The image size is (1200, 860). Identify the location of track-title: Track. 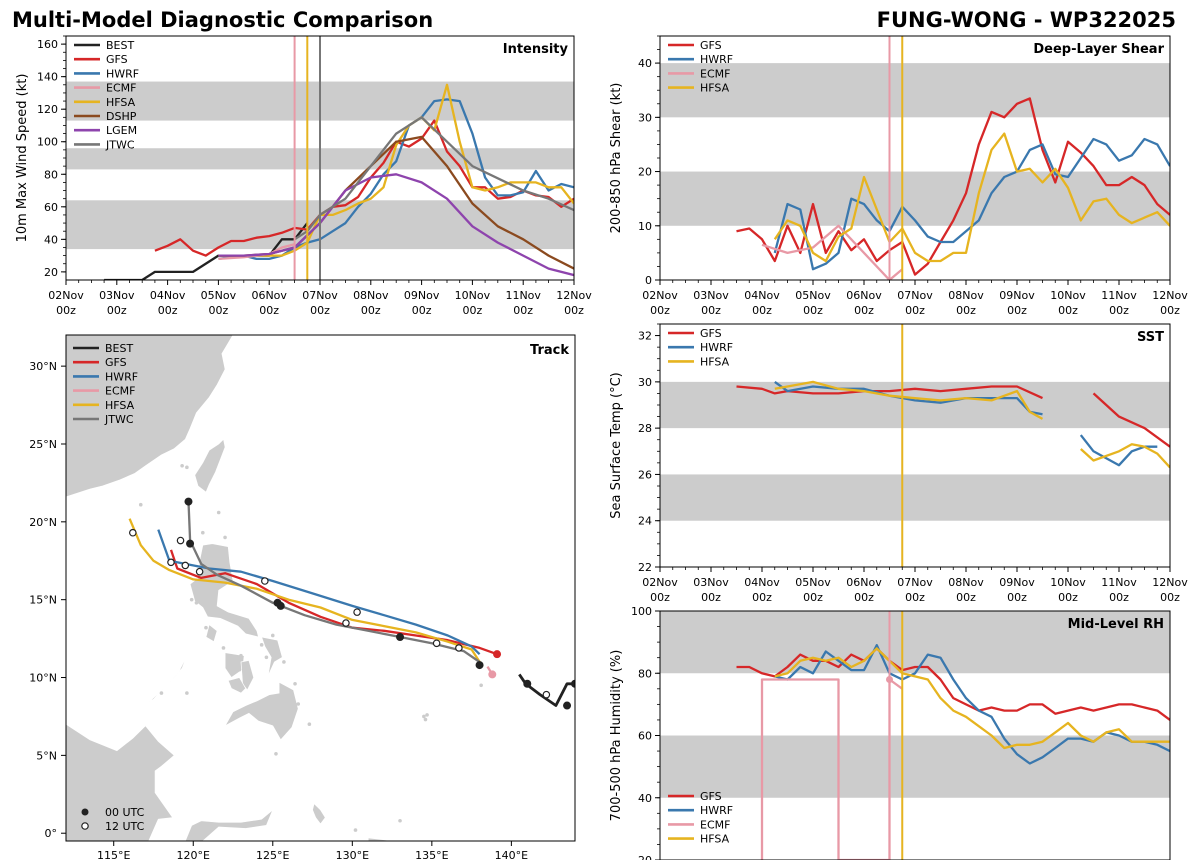
(549, 350).